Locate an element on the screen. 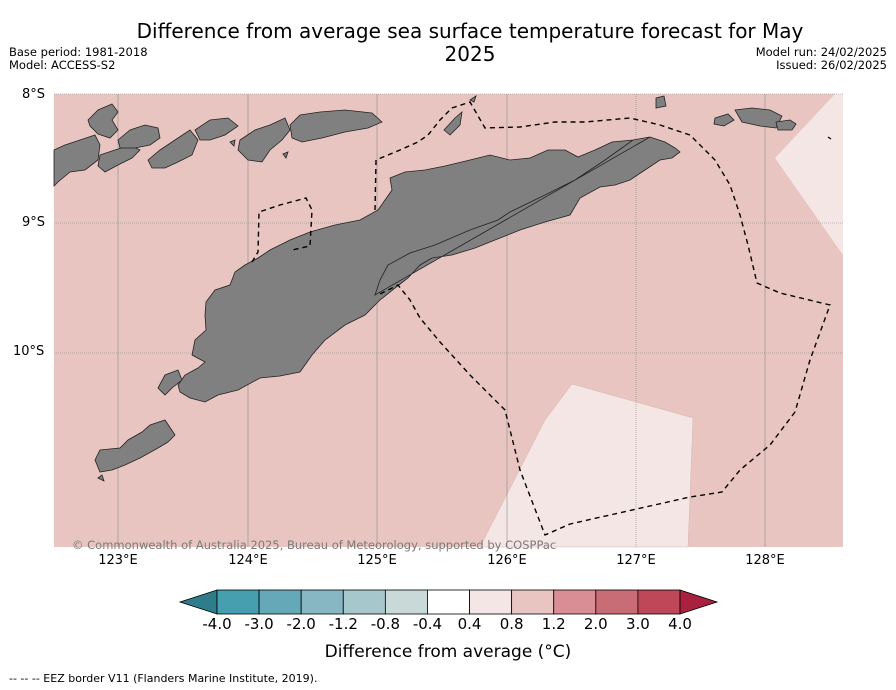 The height and width of the screenshot is (690, 896). alor-island-east is located at coordinates (264, 140).